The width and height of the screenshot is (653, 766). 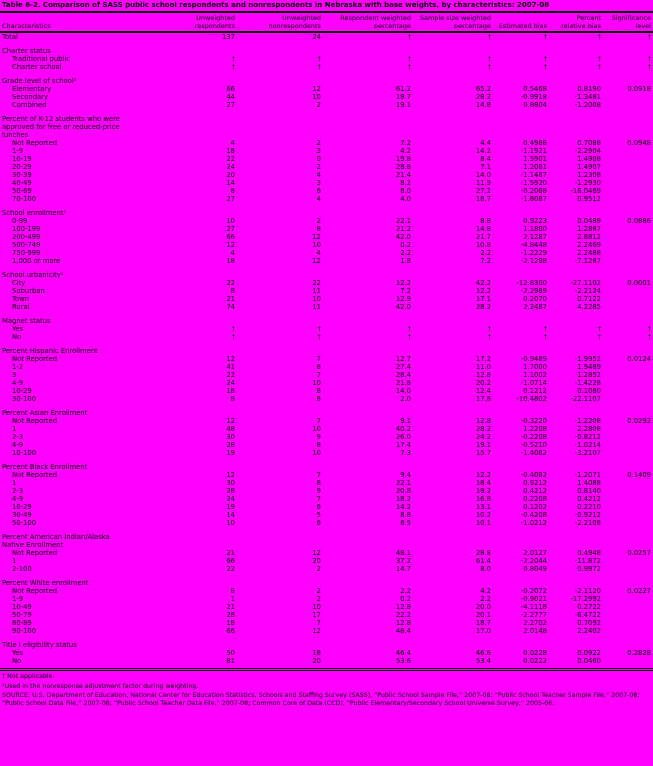 I want to click on cell-value: 1.2852, so click(x=589, y=375).